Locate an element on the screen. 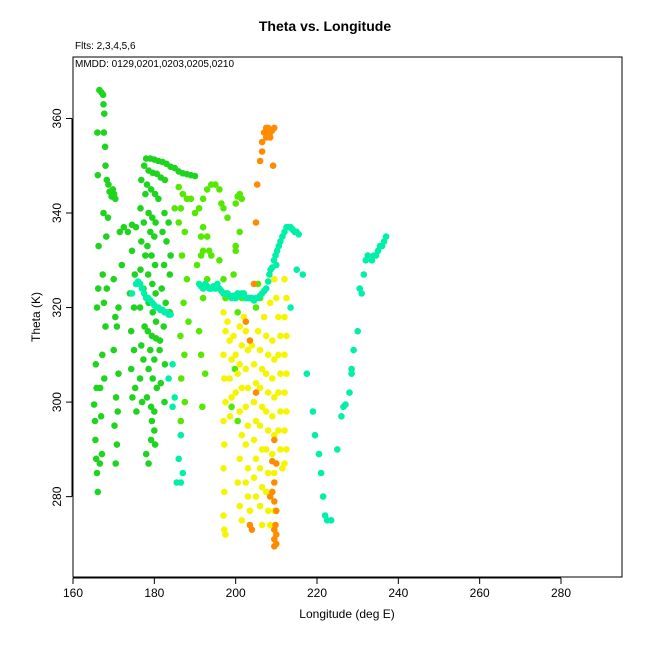 The height and width of the screenshot is (650, 650). x-tick-label: 180 is located at coordinates (154, 593).